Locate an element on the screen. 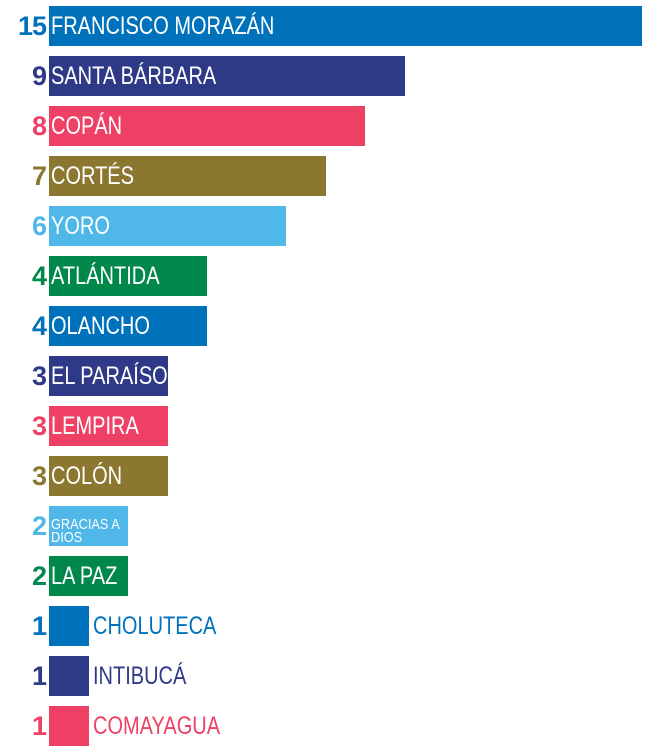  category-label: INTIBUCÁ is located at coordinates (139, 676).